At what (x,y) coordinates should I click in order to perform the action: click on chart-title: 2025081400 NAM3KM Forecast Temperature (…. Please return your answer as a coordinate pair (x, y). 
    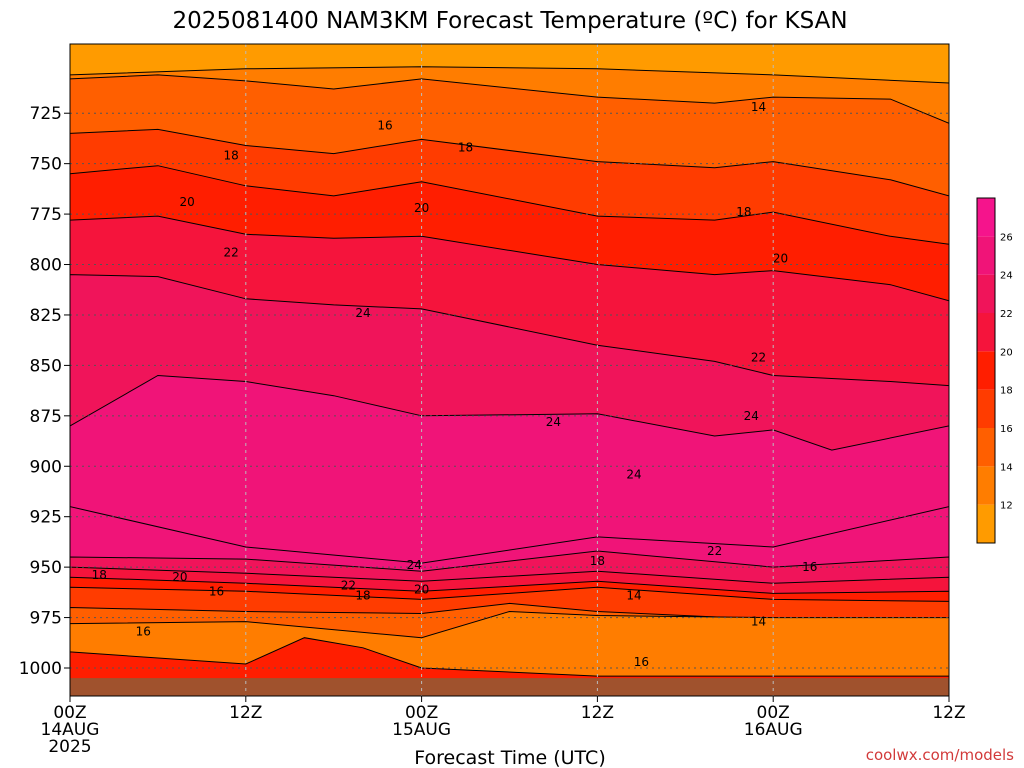
    Looking at the image, I should click on (509, 21).